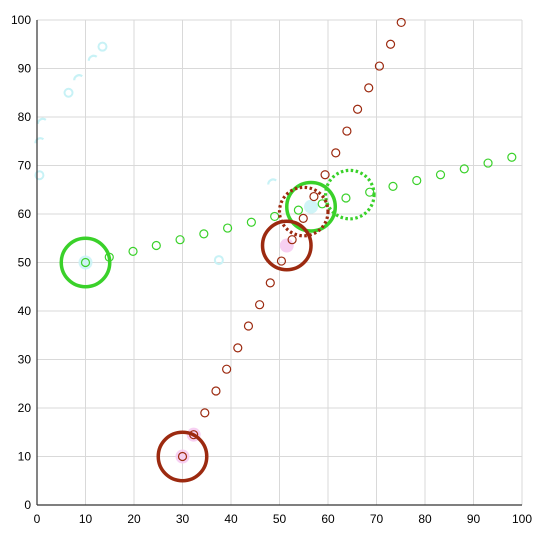 The width and height of the screenshot is (550, 541). What do you see at coordinates (27, 505) in the screenshot?
I see `y-tick-label: 0` at bounding box center [27, 505].